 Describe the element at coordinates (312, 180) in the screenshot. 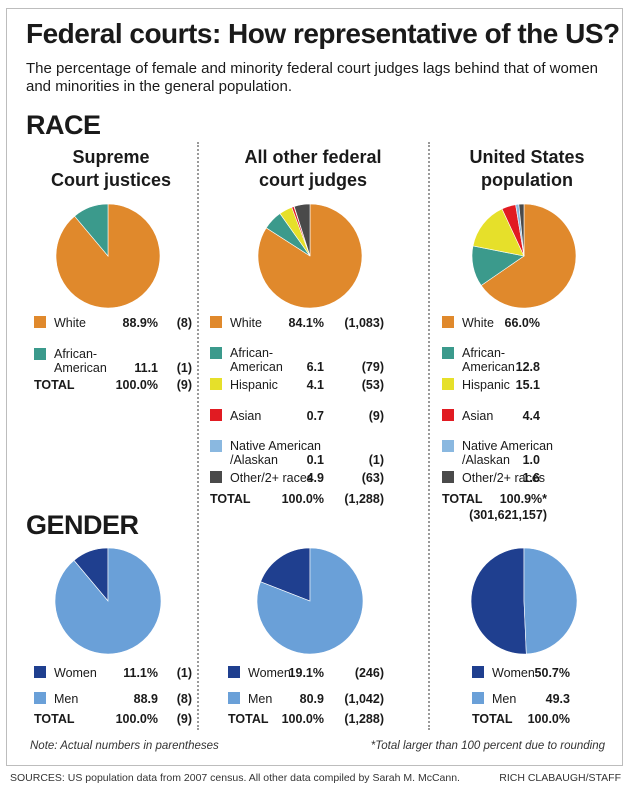

I see `chart-title-line: court judges` at that location.